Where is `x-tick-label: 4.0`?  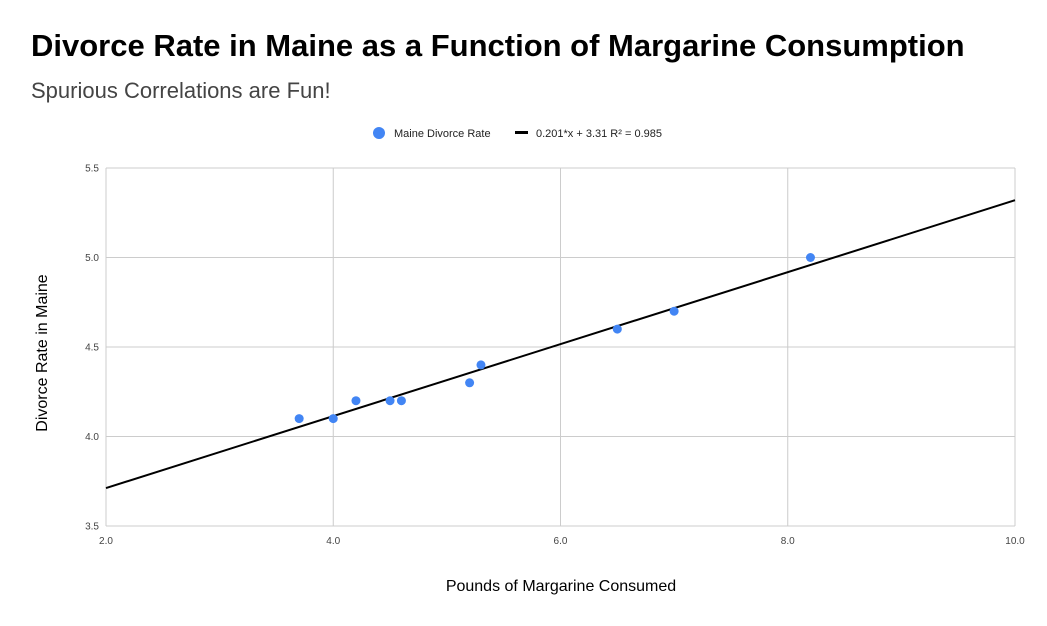 x-tick-label: 4.0 is located at coordinates (333, 541).